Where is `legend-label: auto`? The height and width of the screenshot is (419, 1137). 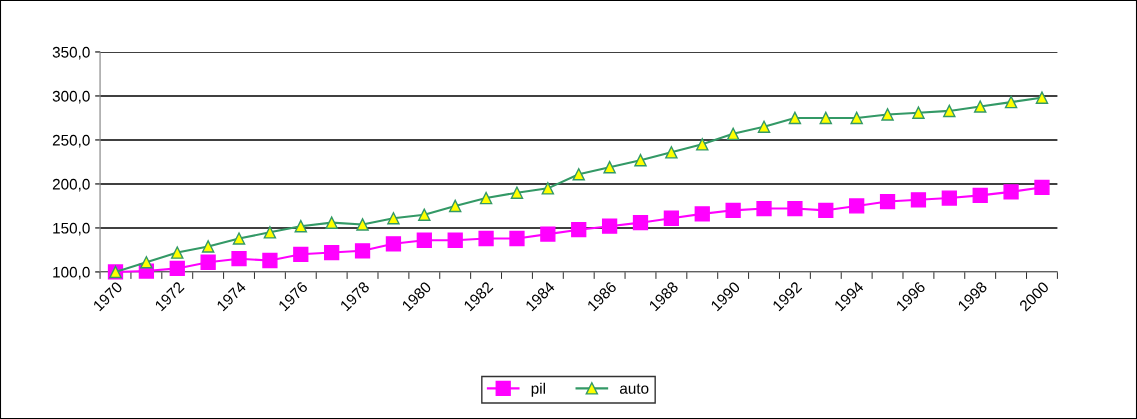
legend-label: auto is located at coordinates (634, 388).